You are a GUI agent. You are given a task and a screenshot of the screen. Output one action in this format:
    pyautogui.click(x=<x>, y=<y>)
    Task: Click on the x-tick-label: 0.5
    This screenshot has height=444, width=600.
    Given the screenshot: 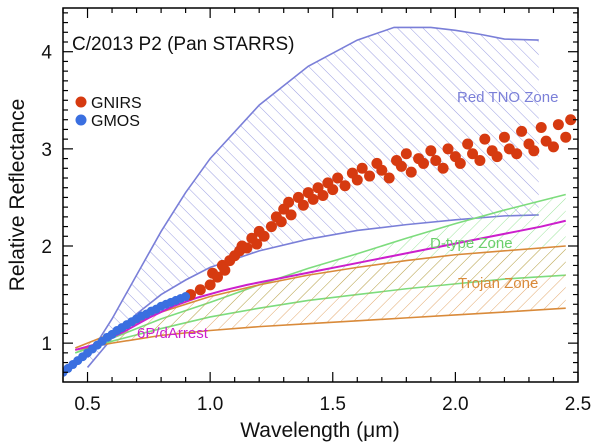 What is the action you would take?
    pyautogui.click(x=87, y=404)
    